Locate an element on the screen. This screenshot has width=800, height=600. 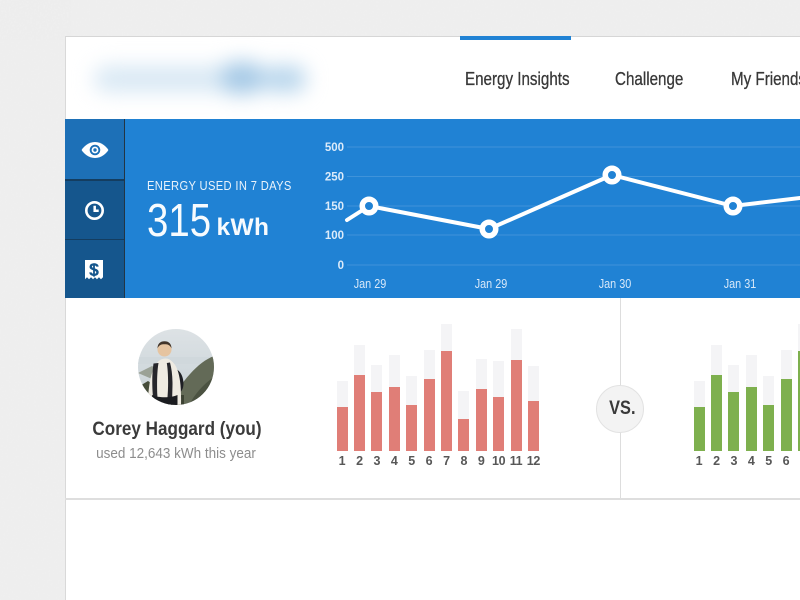
svg-text: 500 is located at coordinates (334, 148).